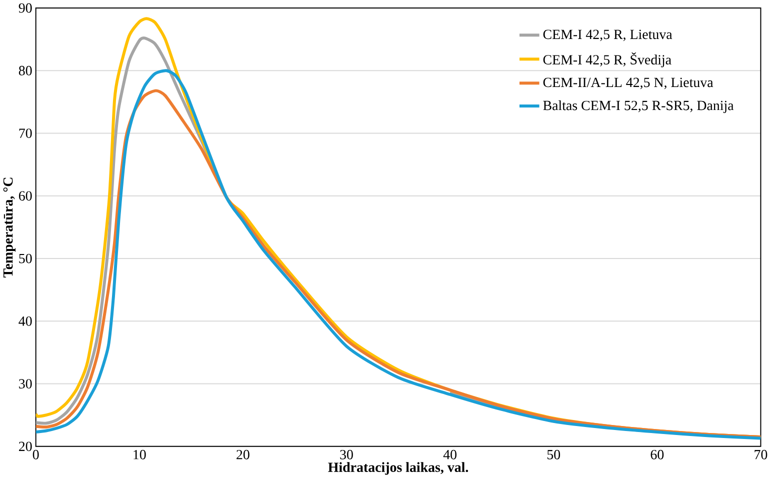  What do you see at coordinates (607, 60) in the screenshot?
I see `legend-label: CEM-I 42,5 R, Švedija` at bounding box center [607, 60].